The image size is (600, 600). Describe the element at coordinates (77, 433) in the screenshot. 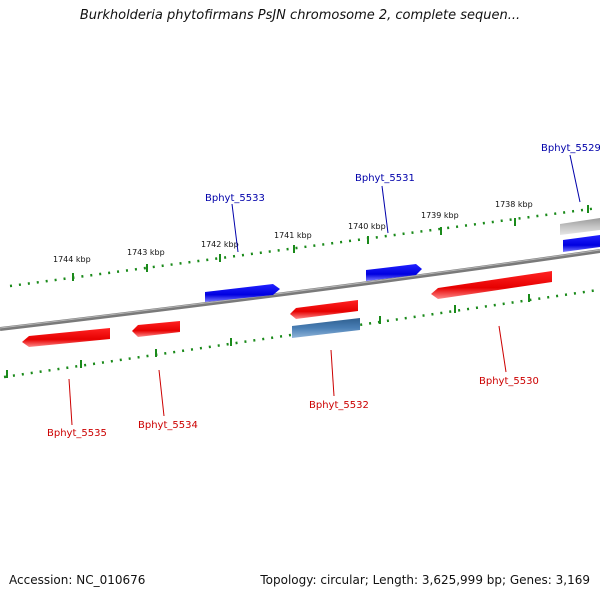

I see `gene-label-bphyt-5535: Bphyt_5535` at that location.